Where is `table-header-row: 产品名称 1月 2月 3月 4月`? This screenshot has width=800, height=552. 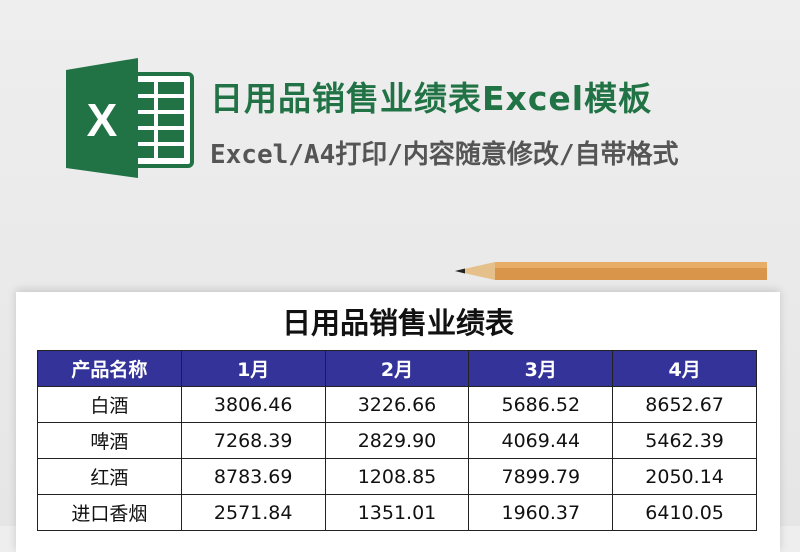 table-header-row: 产品名称 1月 2月 3月 4月 is located at coordinates (397, 368).